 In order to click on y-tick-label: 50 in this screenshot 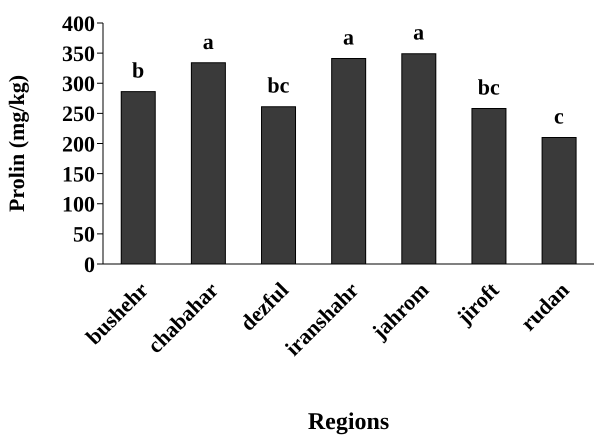, I will do `click(84, 234)`.